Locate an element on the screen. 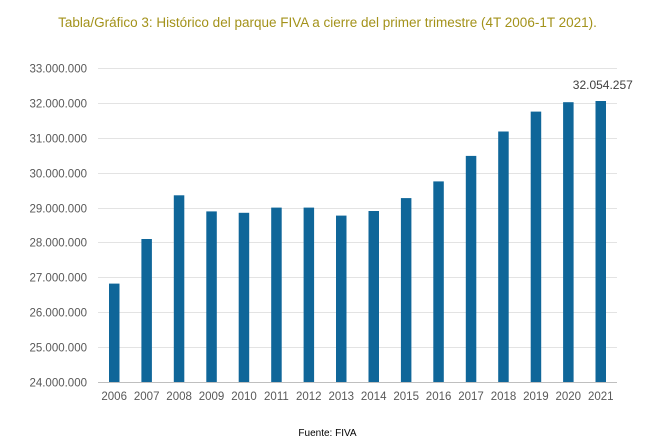 Image resolution: width=655 pixels, height=439 pixels. x-tick-label: 2018 is located at coordinates (504, 397).